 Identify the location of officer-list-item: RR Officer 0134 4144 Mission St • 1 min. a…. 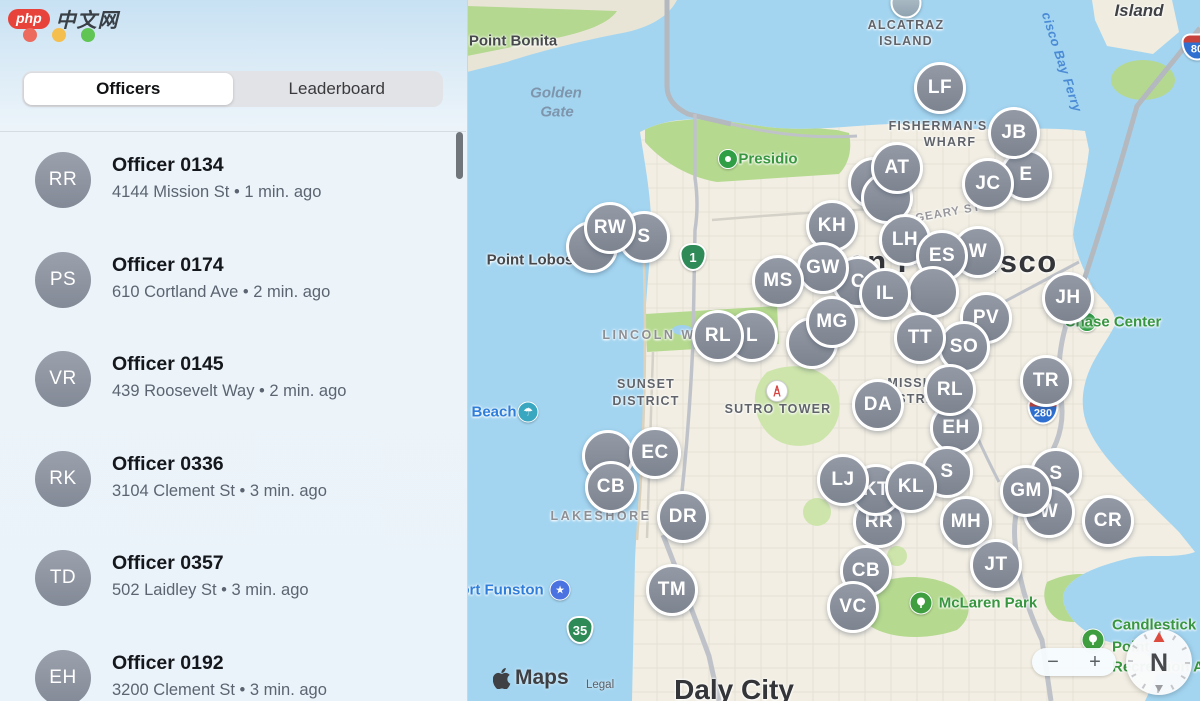
(233, 187).